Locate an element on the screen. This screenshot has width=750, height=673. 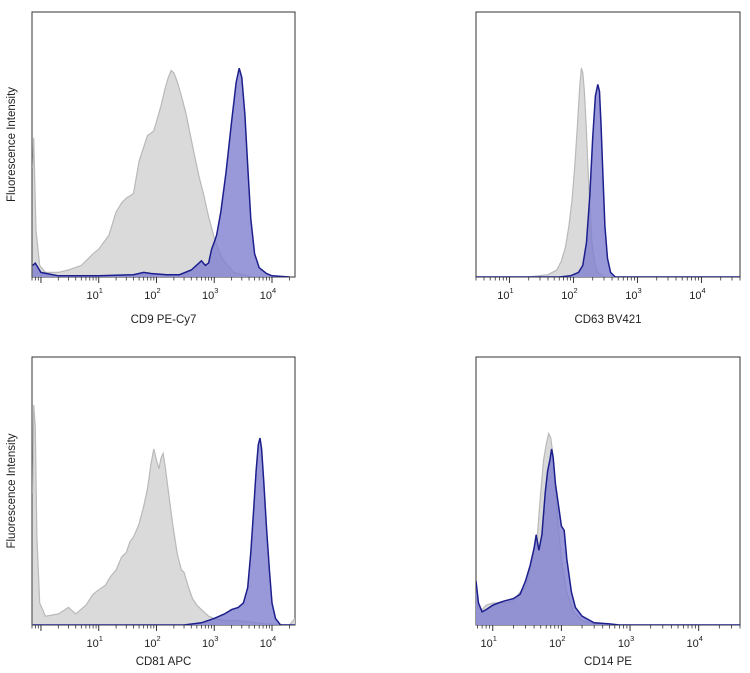
x-axis-label: CD9 PE-Cy7 is located at coordinates (164, 320).